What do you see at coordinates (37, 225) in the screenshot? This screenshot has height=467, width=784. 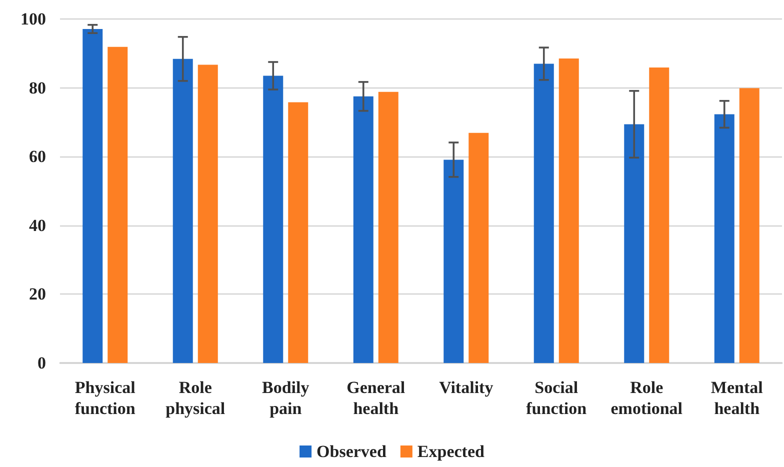 I see `y-tick-label: 40` at bounding box center [37, 225].